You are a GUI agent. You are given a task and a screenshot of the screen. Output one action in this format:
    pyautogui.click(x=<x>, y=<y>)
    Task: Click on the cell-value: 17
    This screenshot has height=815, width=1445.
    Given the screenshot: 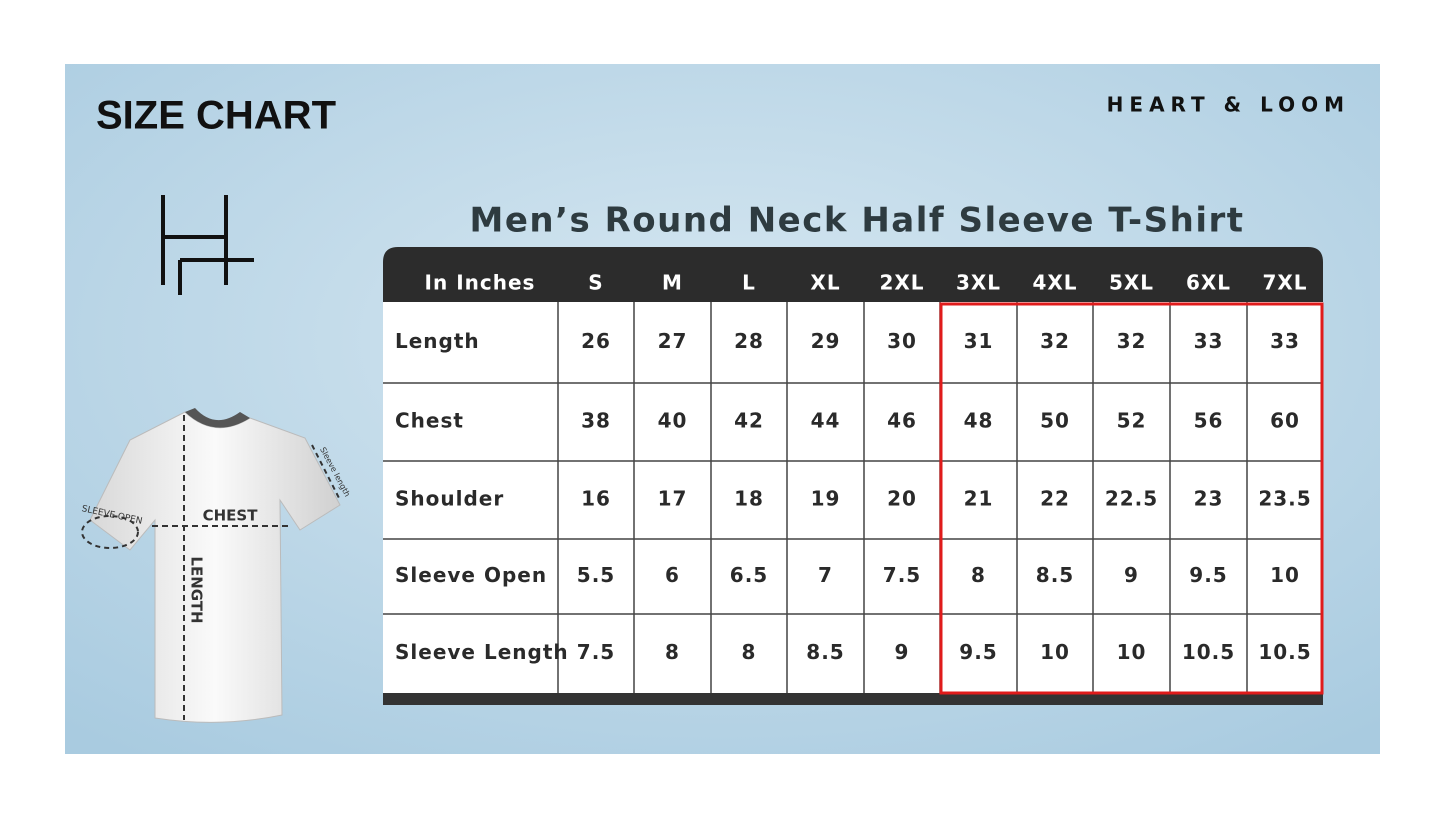 What is the action you would take?
    pyautogui.click(x=673, y=499)
    